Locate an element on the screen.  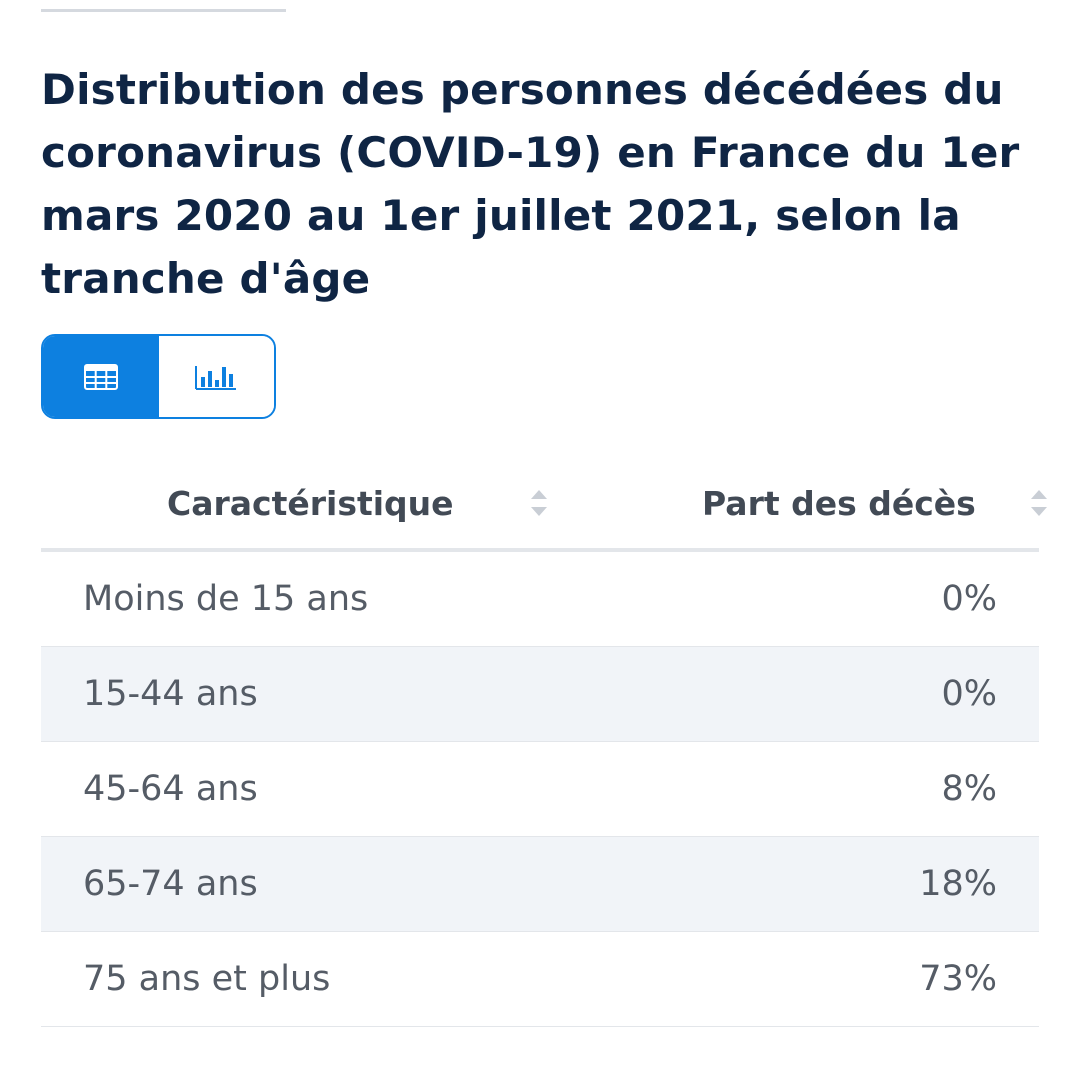
row-value: 8% is located at coordinates (802, 789).